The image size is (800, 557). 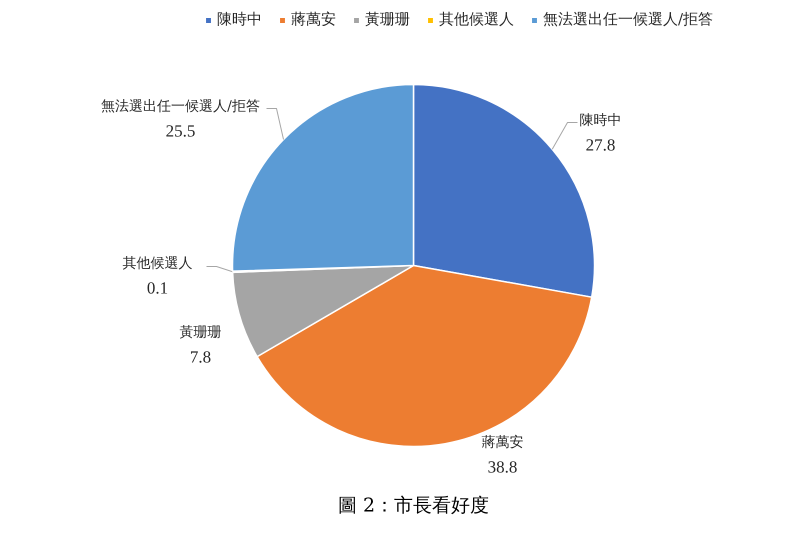 I want to click on slice-label: 黃珊珊, so click(x=201, y=332).